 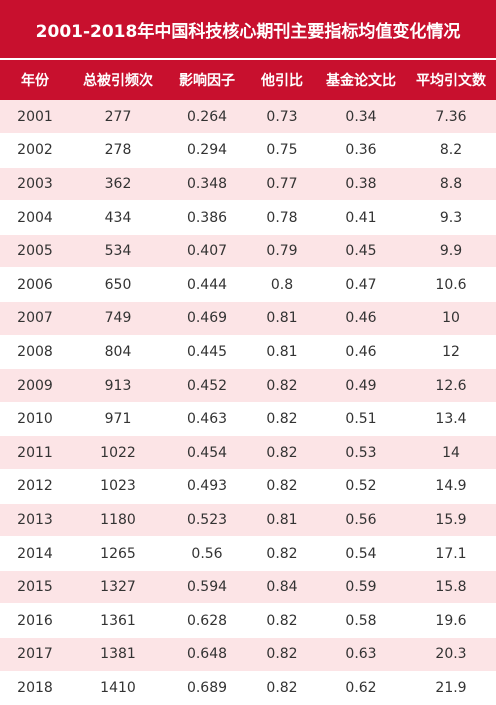 I want to click on cell-total-citations: 277, so click(x=118, y=117).